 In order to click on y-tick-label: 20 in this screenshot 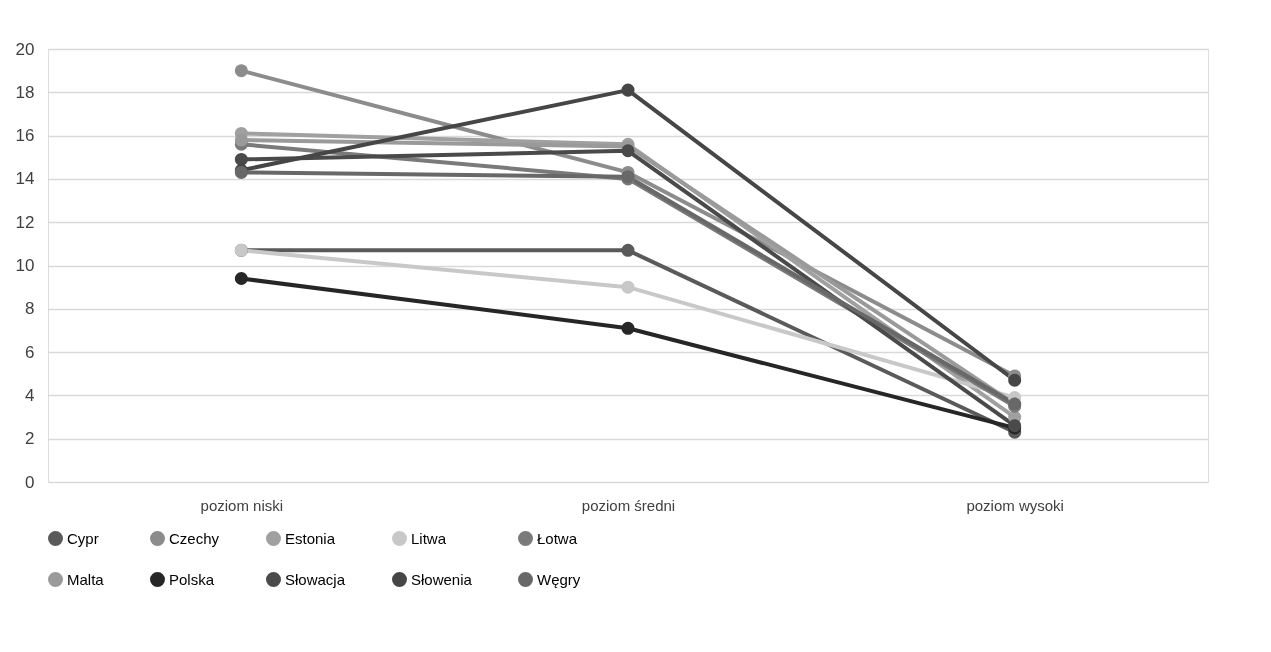, I will do `click(25, 49)`.